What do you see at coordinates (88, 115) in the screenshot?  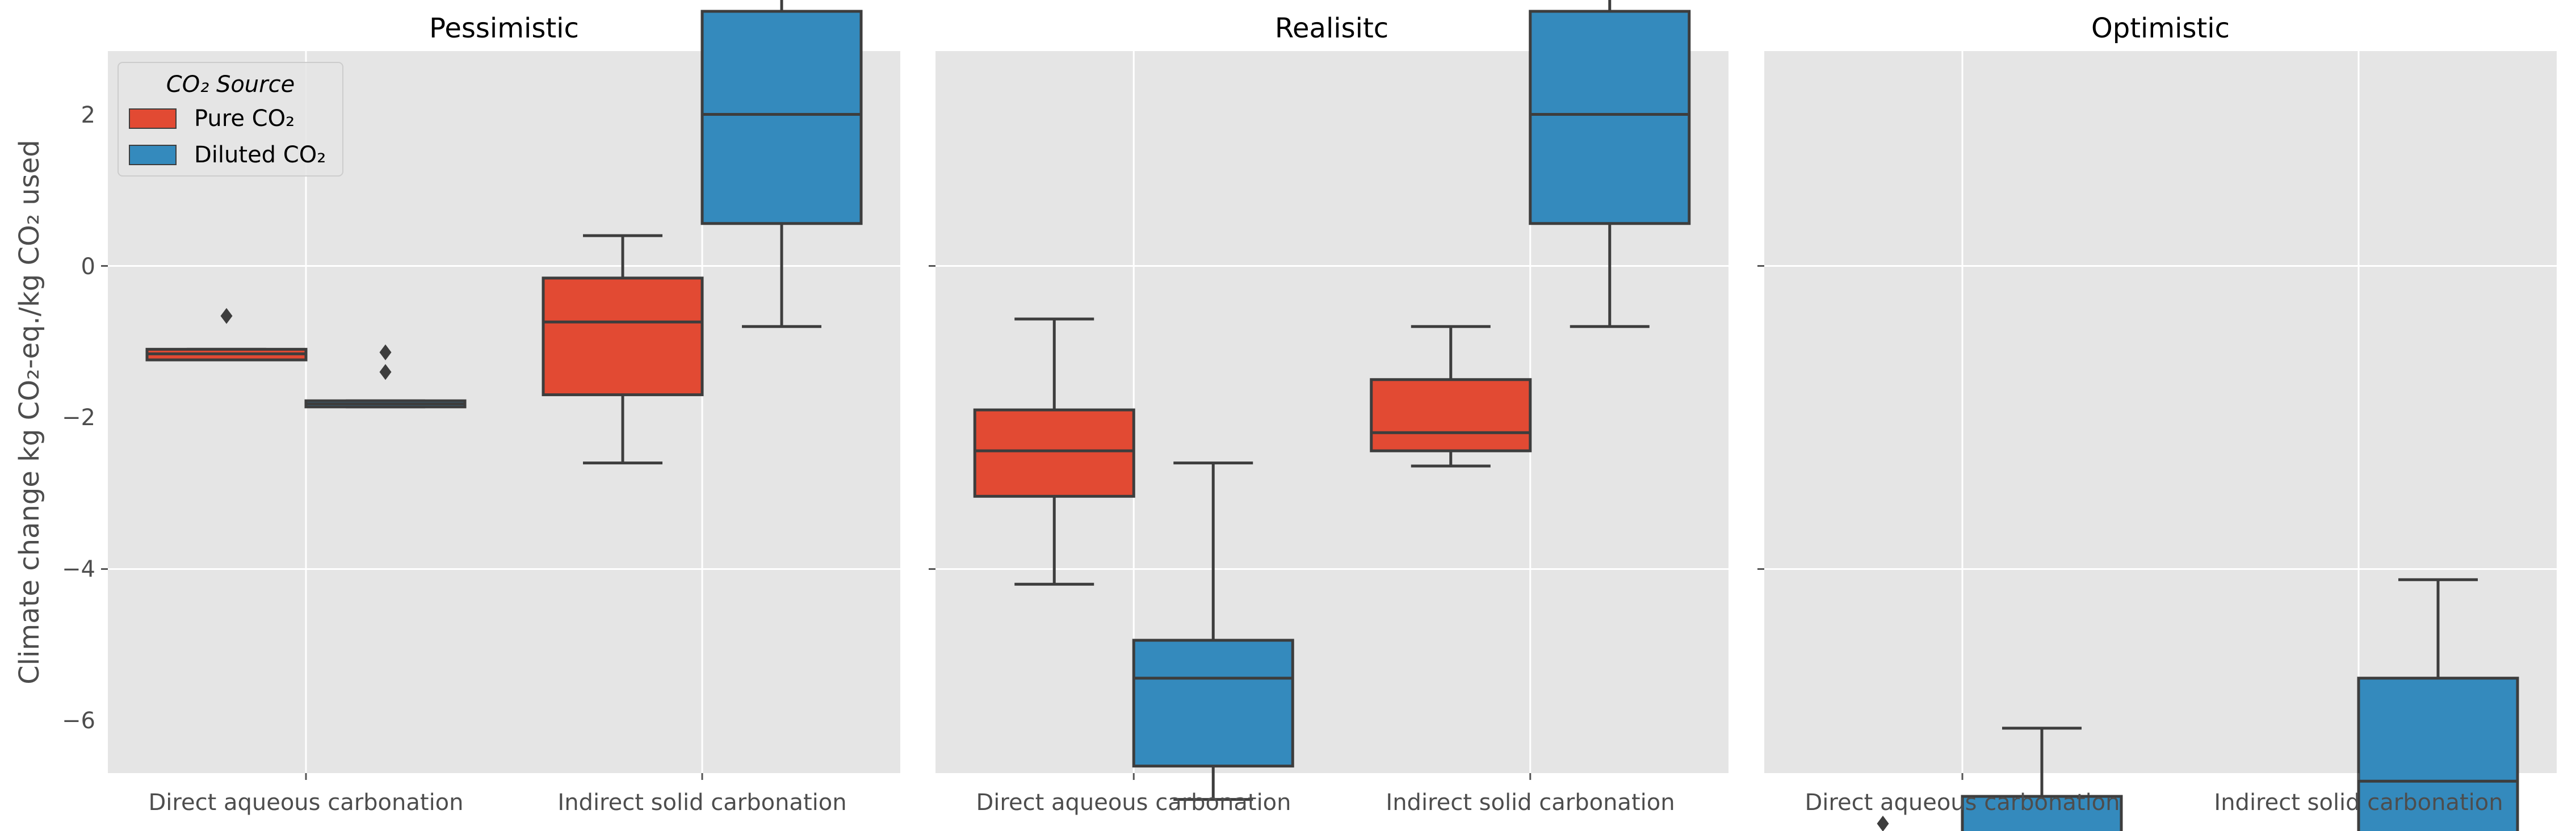 I see `y-tick-label: 2` at bounding box center [88, 115].